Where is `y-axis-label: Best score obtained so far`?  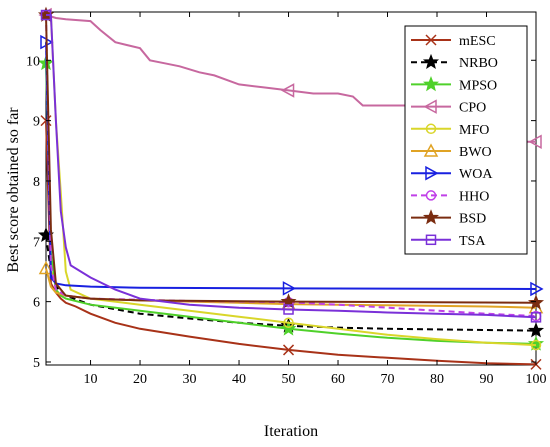 y-axis-label: Best score obtained so far is located at coordinates (13, 190).